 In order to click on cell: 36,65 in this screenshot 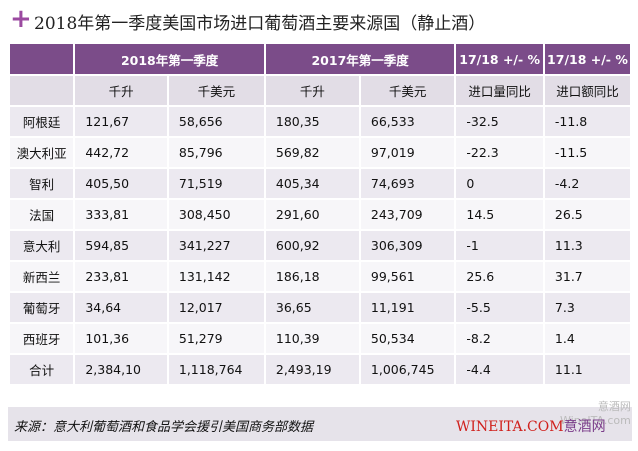, I will do `click(312, 307)`.